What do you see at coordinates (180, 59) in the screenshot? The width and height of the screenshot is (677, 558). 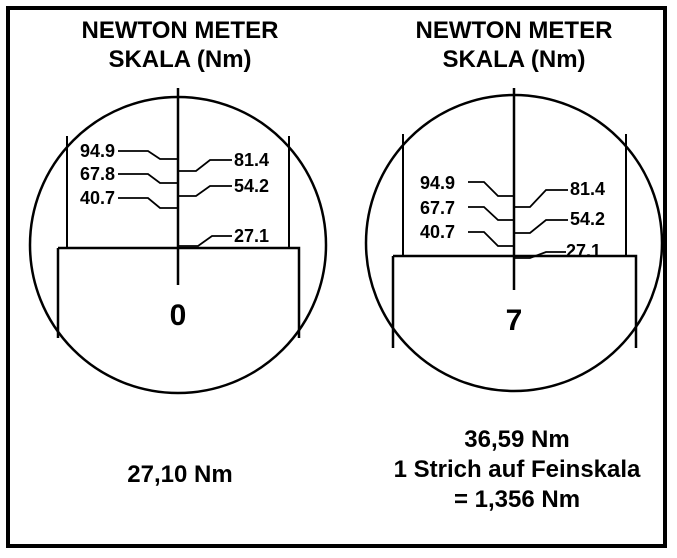 I see `left-title-line2: SKALA (Nm)` at bounding box center [180, 59].